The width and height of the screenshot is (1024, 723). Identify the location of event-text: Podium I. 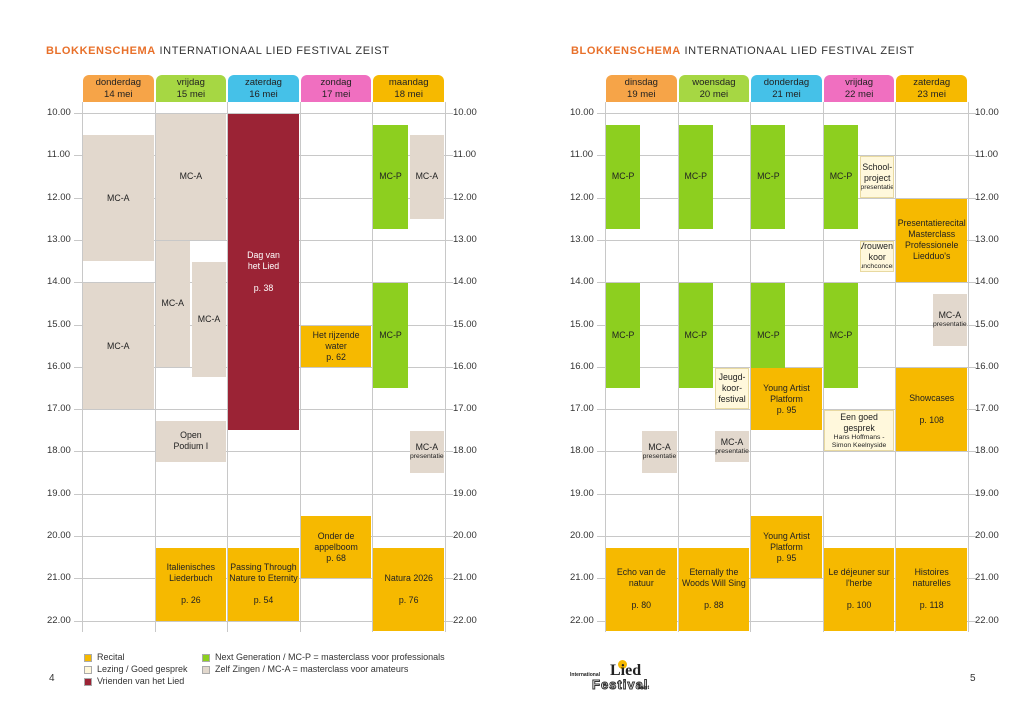
(191, 446).